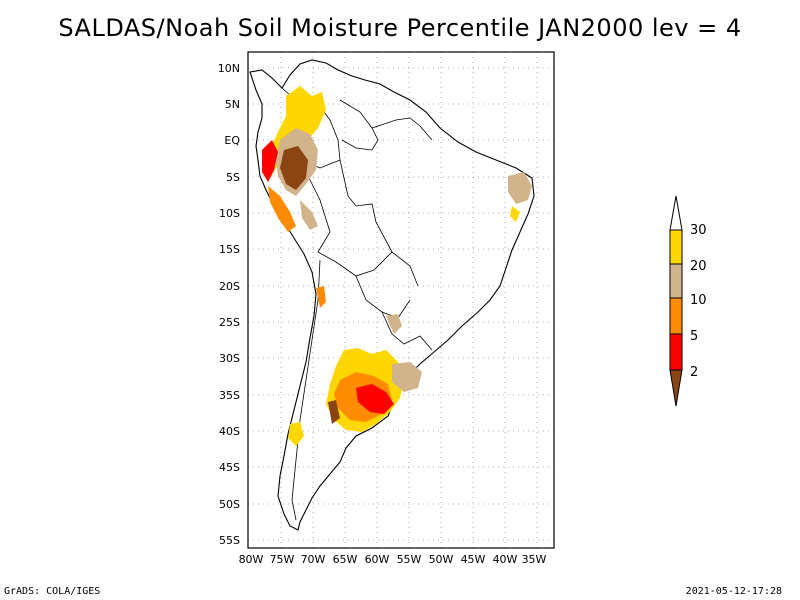  Describe the element at coordinates (229, 322) in the screenshot. I see `lat-label: 25S` at that location.